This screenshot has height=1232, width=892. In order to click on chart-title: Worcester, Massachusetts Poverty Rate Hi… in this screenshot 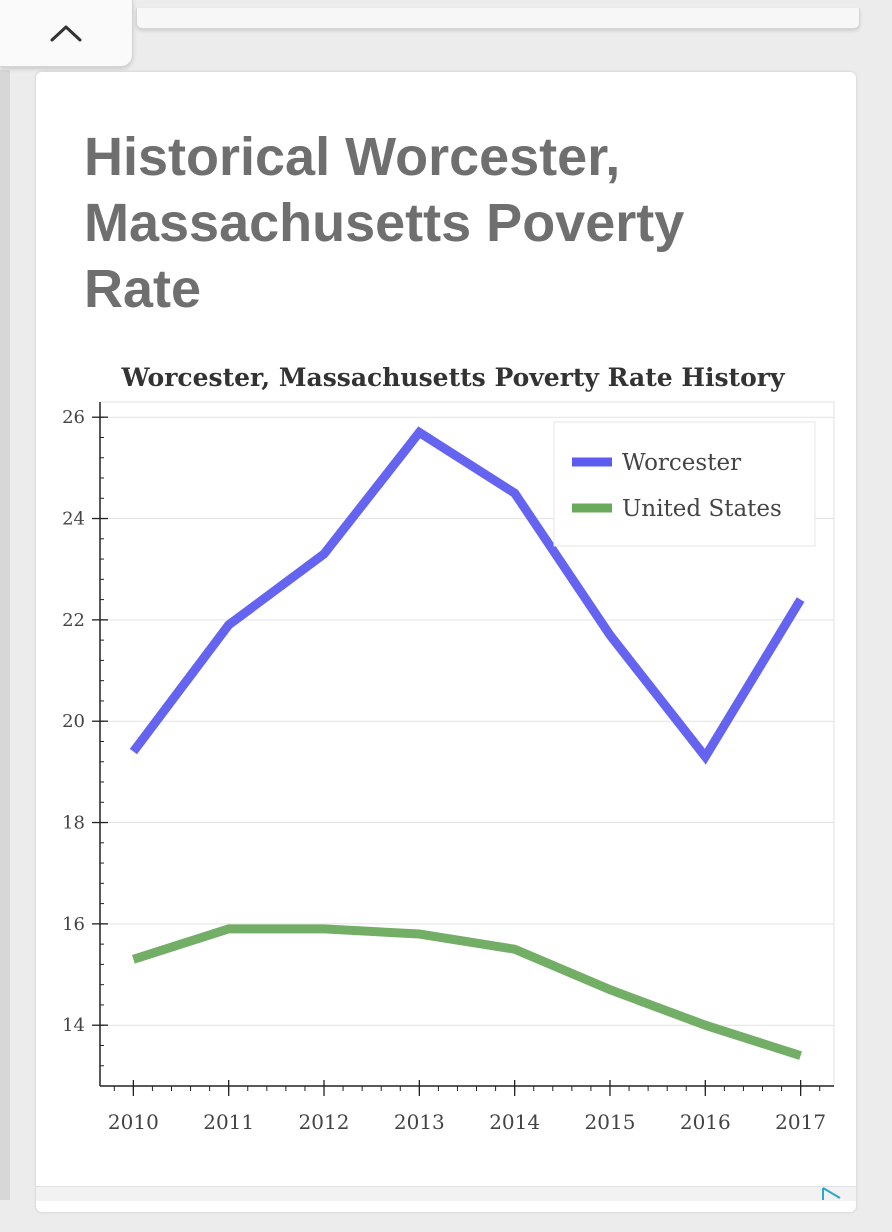, I will do `click(453, 377)`.